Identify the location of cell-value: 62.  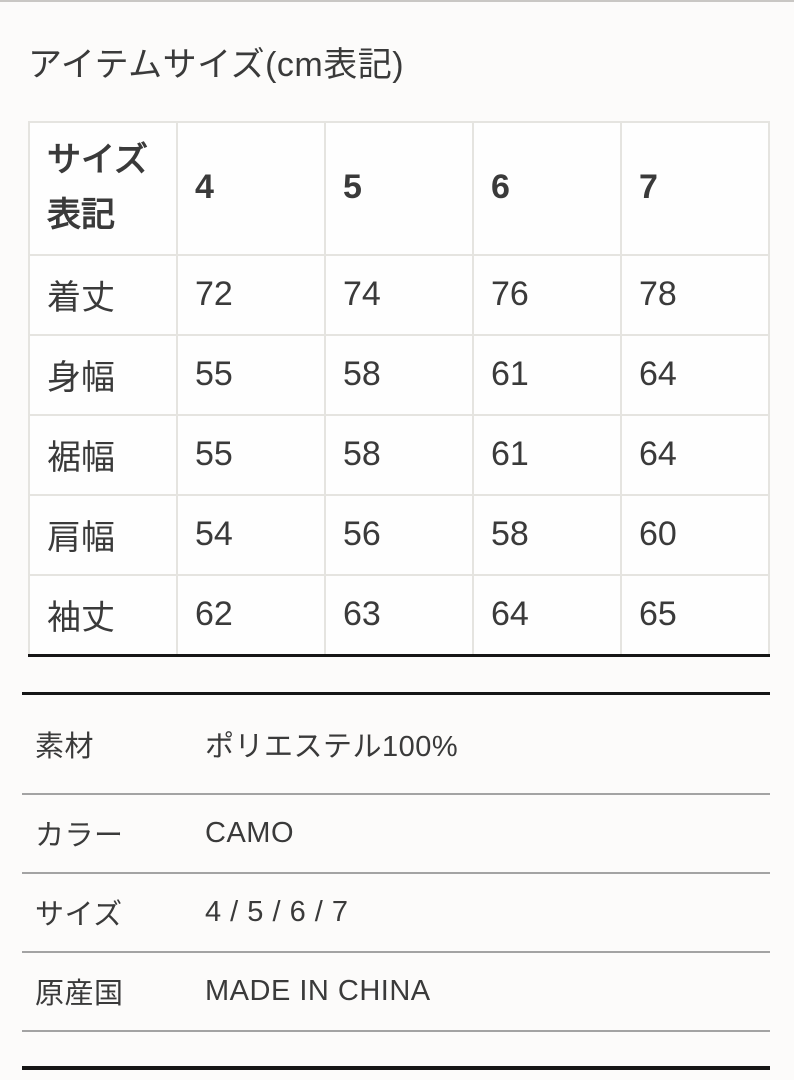
(251, 614).